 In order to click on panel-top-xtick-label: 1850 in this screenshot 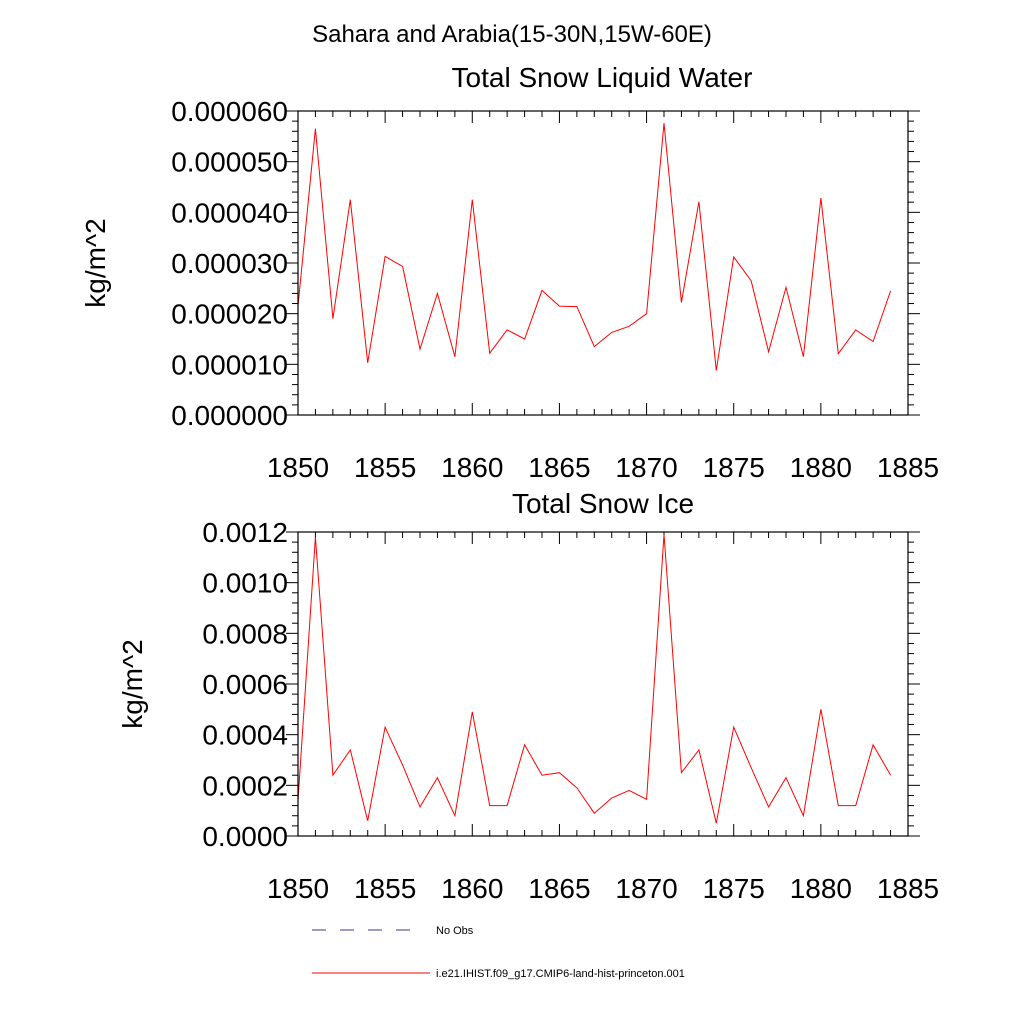, I will do `click(298, 467)`.